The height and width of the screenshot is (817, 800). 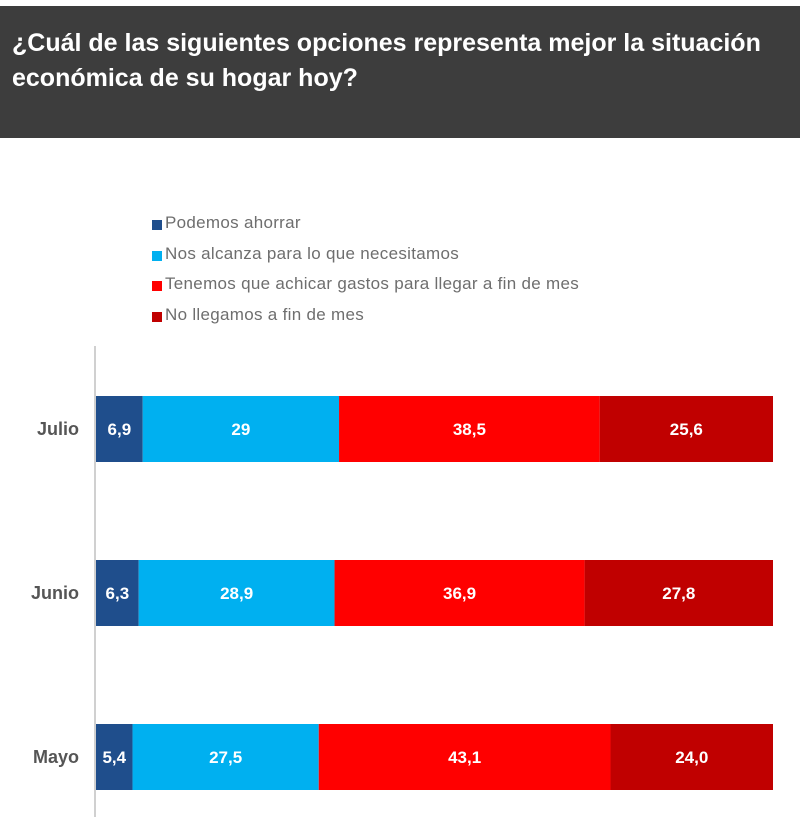 What do you see at coordinates (58, 429) in the screenshot?
I see `category-label: Julio` at bounding box center [58, 429].